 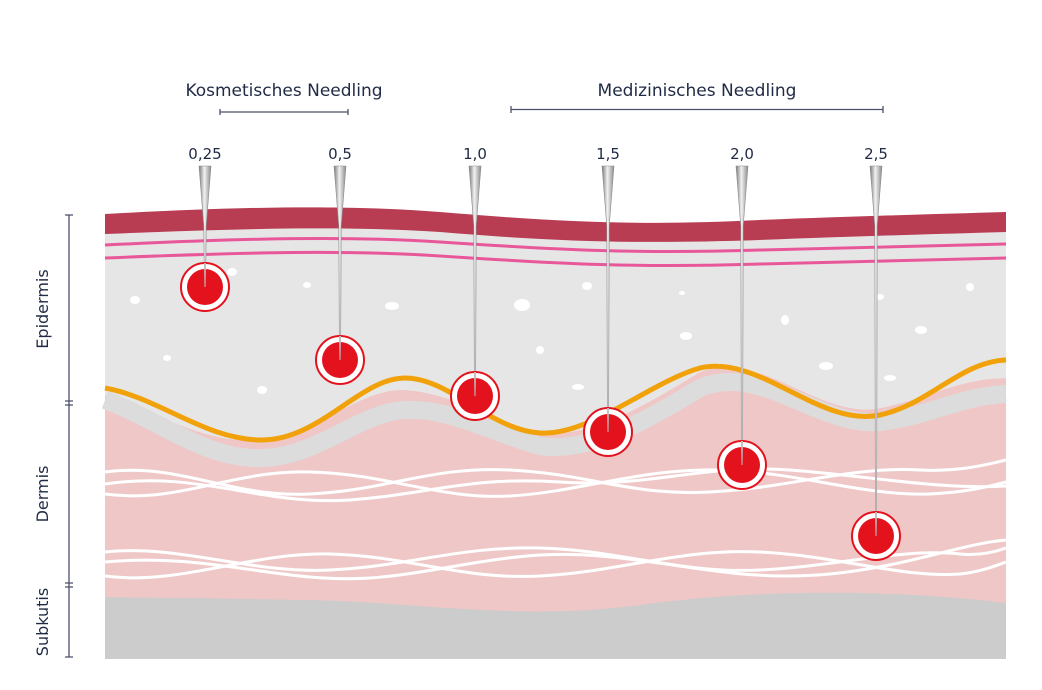 I want to click on needle-6: 2,5, so click(x=876, y=353).